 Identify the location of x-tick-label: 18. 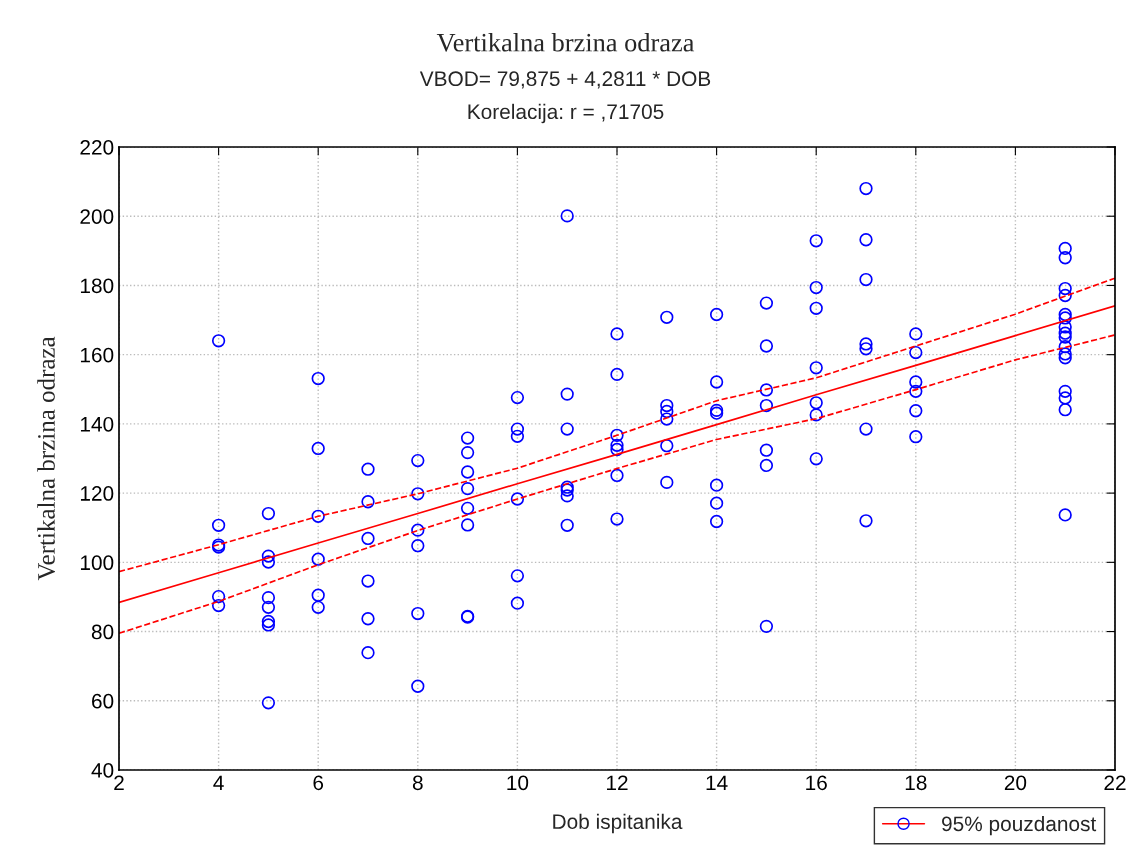
(916, 783).